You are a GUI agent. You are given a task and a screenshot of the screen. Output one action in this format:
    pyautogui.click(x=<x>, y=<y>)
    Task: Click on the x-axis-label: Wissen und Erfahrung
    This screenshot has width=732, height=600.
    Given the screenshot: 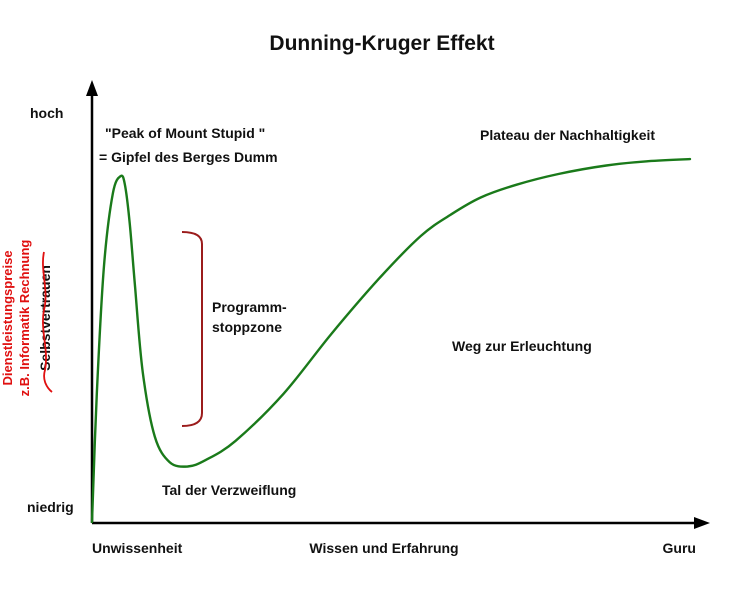 What is the action you would take?
    pyautogui.click(x=383, y=548)
    